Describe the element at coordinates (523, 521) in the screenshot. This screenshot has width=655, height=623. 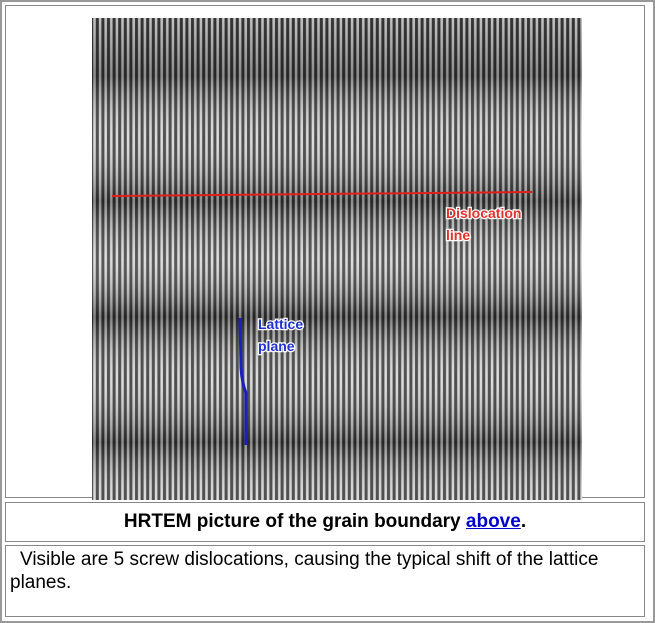
I see `caption-text: .` at that location.